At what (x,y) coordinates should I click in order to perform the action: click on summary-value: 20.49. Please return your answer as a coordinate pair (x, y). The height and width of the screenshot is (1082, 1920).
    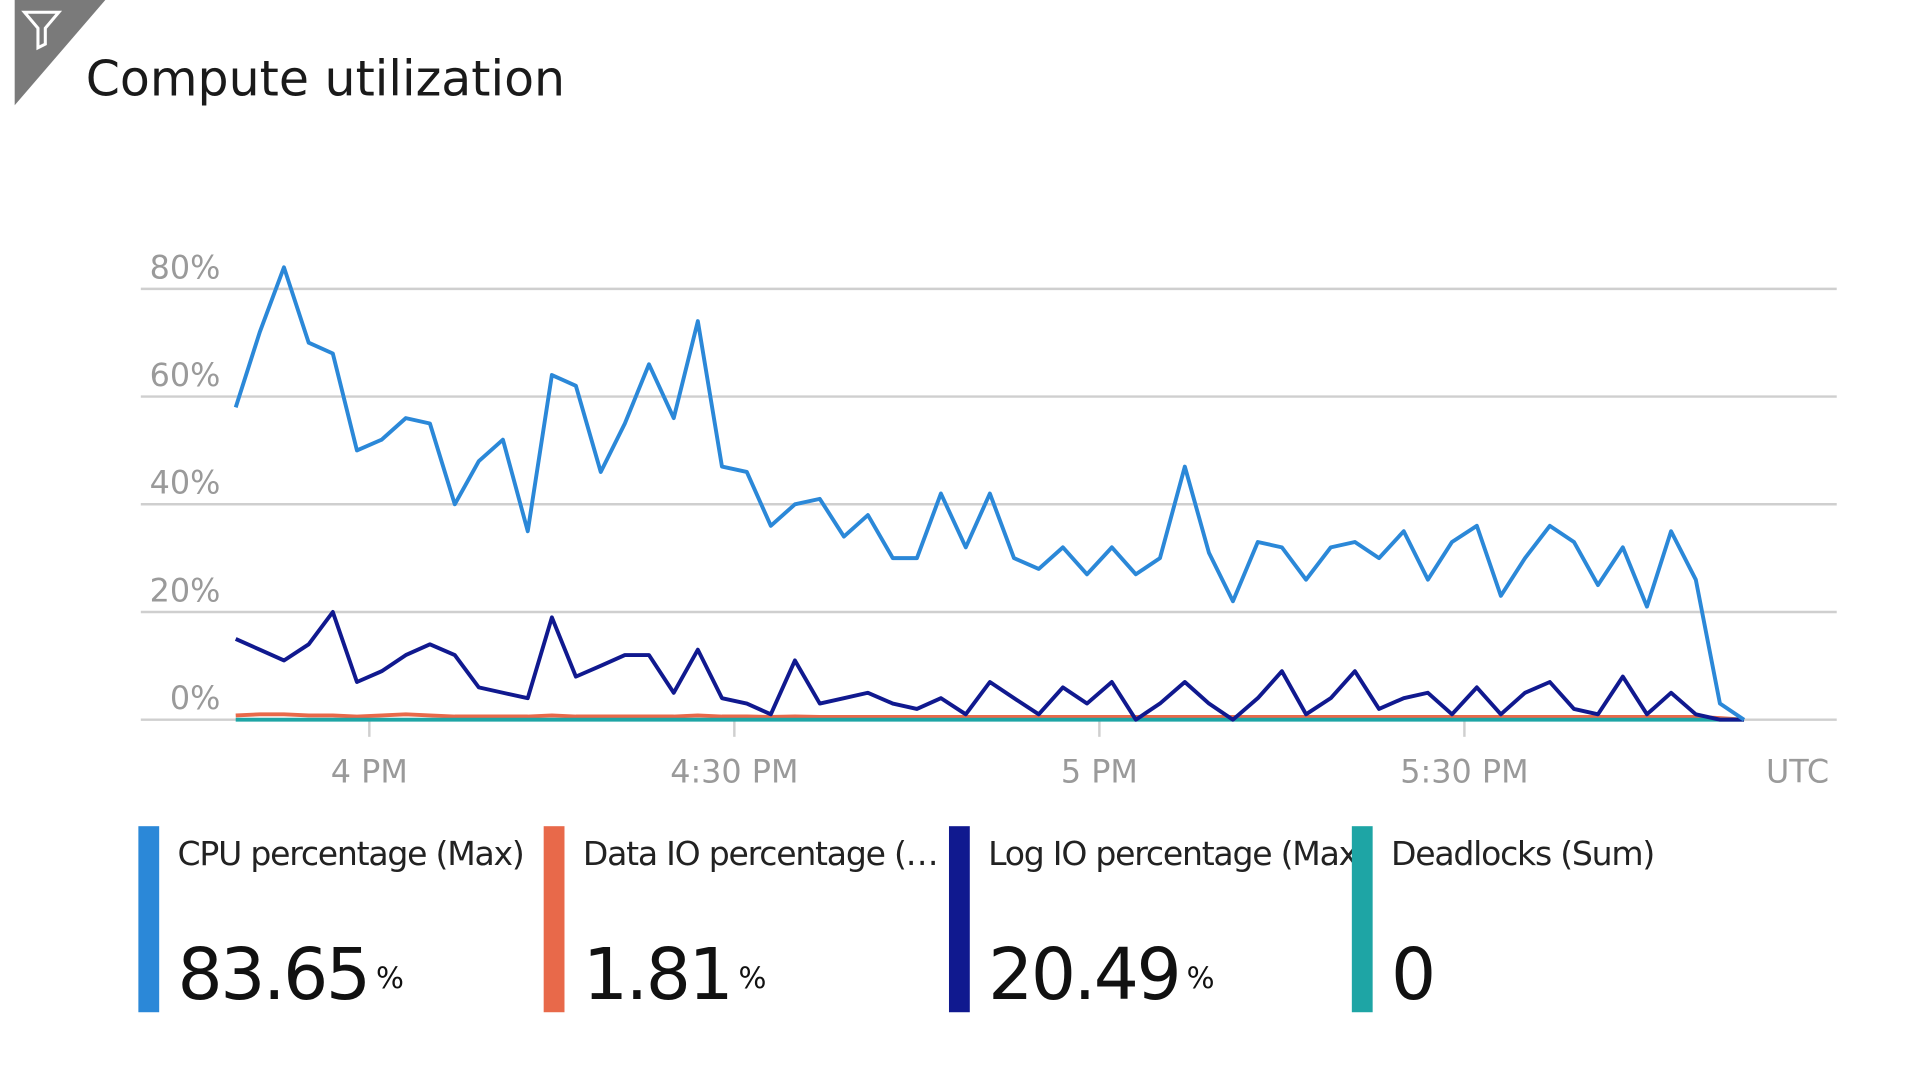
    Looking at the image, I should click on (1083, 974).